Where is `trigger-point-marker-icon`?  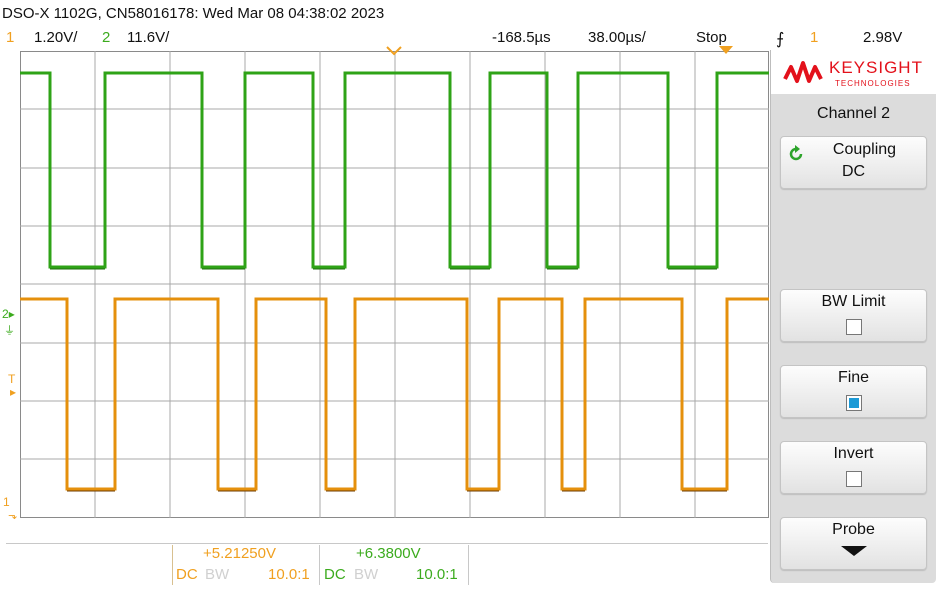 trigger-point-marker-icon is located at coordinates (394, 51).